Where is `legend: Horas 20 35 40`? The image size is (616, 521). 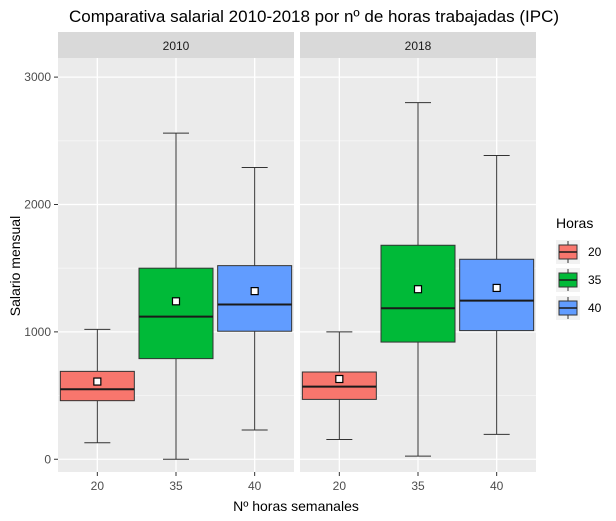
legend: Horas 20 35 40 is located at coordinates (579, 267).